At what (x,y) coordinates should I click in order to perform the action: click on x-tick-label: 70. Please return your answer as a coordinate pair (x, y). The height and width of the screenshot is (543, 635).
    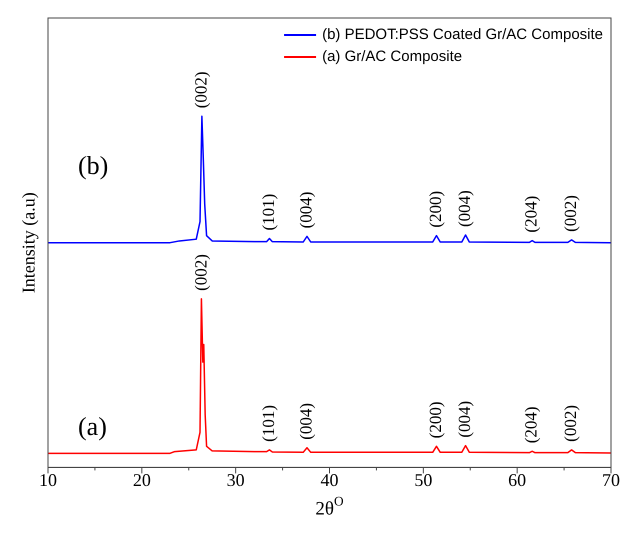
    Looking at the image, I should click on (611, 480).